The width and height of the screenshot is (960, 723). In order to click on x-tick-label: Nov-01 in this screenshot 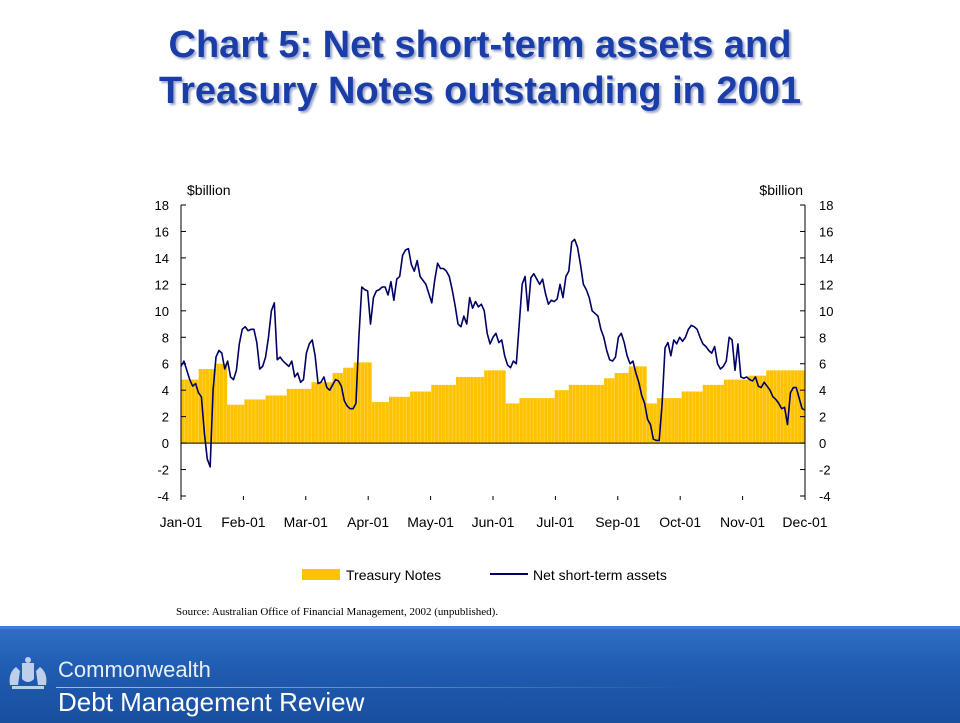, I will do `click(742, 522)`.